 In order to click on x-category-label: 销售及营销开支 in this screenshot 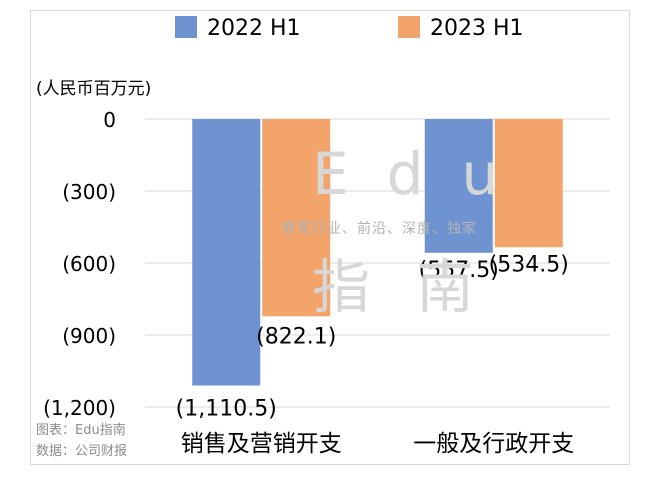, I will do `click(261, 444)`.